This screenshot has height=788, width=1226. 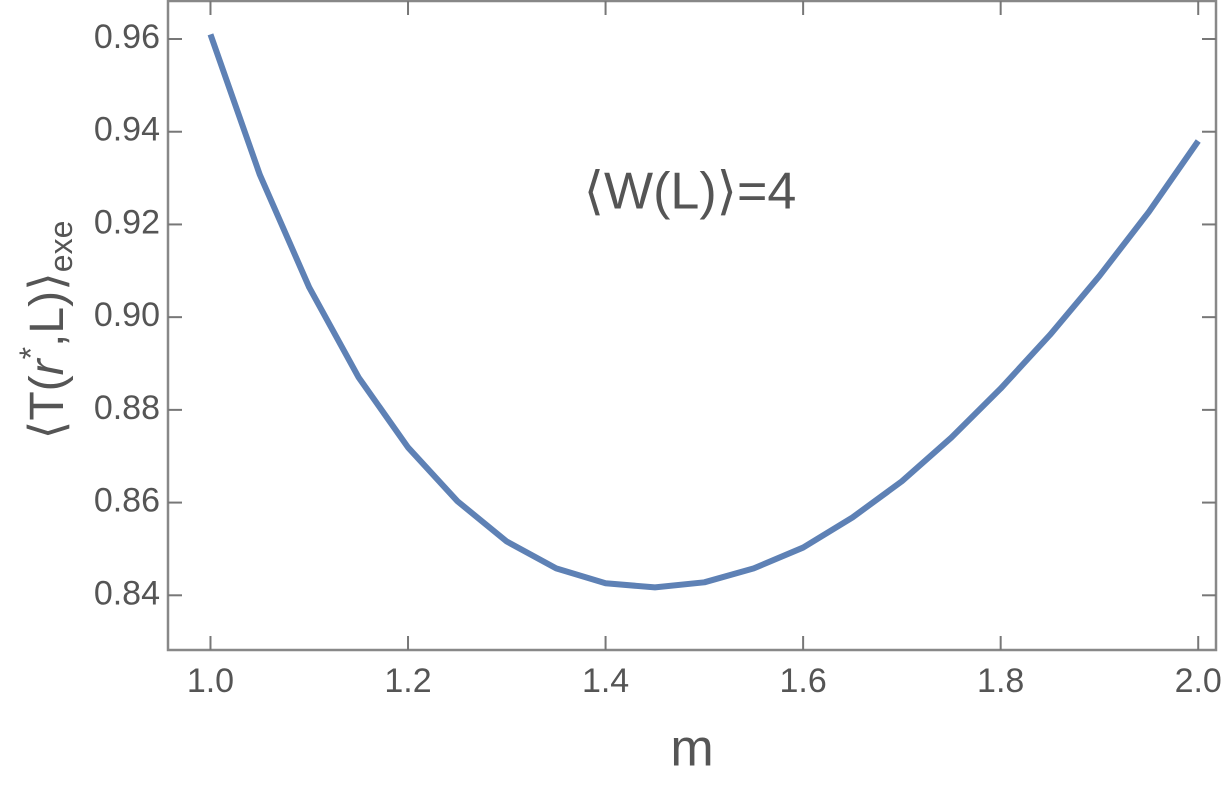 I want to click on y-tick-label: 0.86, so click(x=127, y=501).